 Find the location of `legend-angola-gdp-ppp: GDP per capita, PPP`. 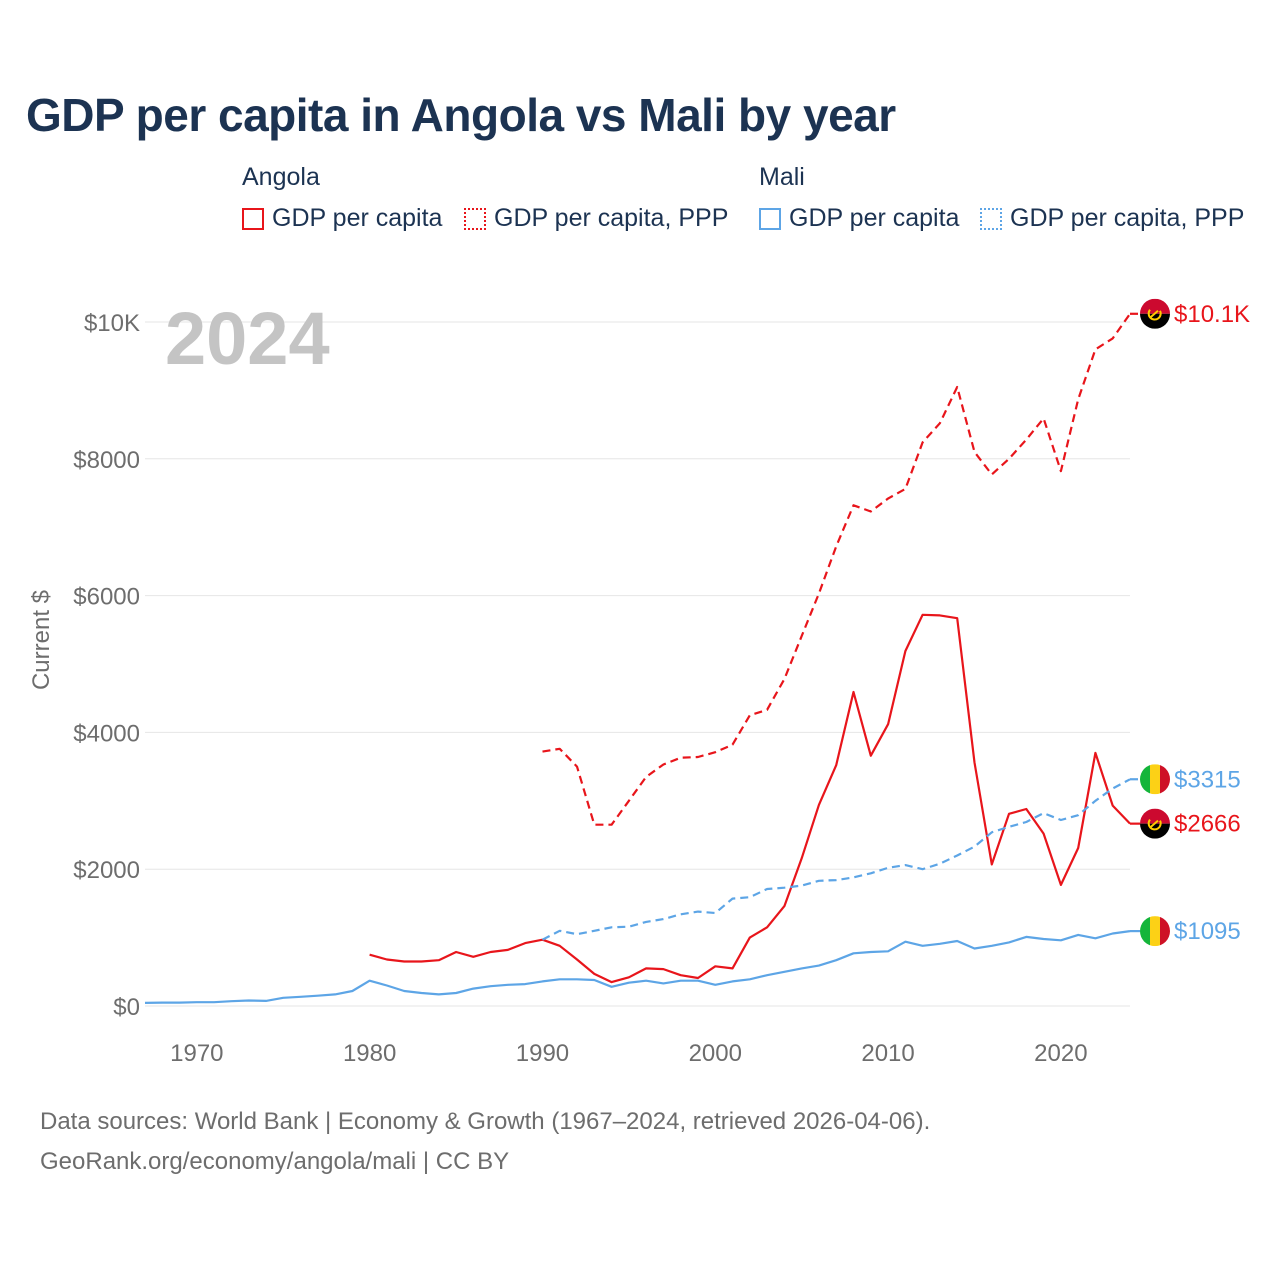

legend-angola-gdp-ppp: GDP per capita, PPP is located at coordinates (596, 218).